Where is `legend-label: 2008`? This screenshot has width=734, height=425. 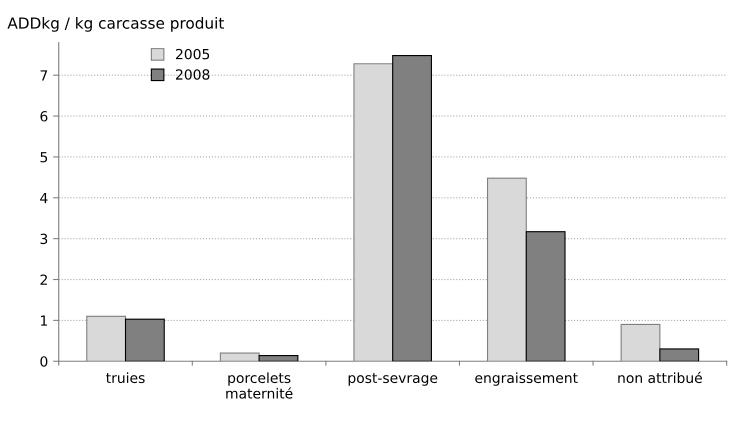 legend-label: 2008 is located at coordinates (193, 74).